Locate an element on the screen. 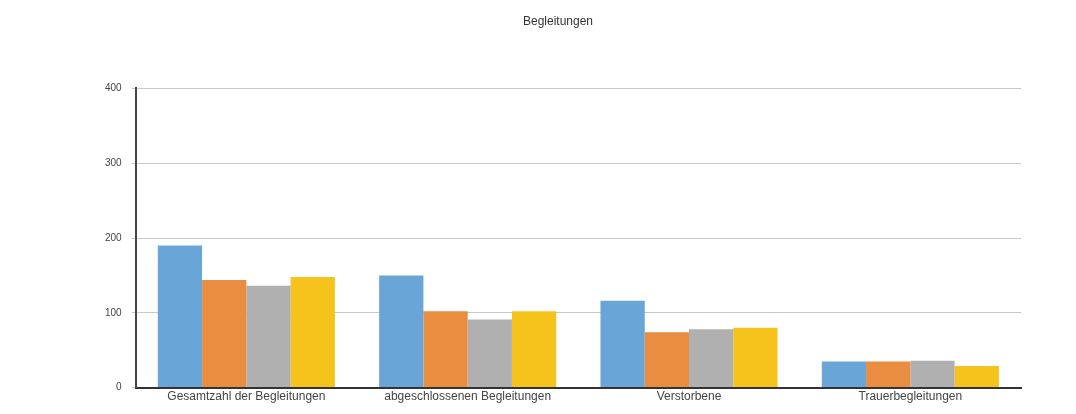 Image resolution: width=1076 pixels, height=414 pixels. x-tick-label: Verstorbene is located at coordinates (689, 396).